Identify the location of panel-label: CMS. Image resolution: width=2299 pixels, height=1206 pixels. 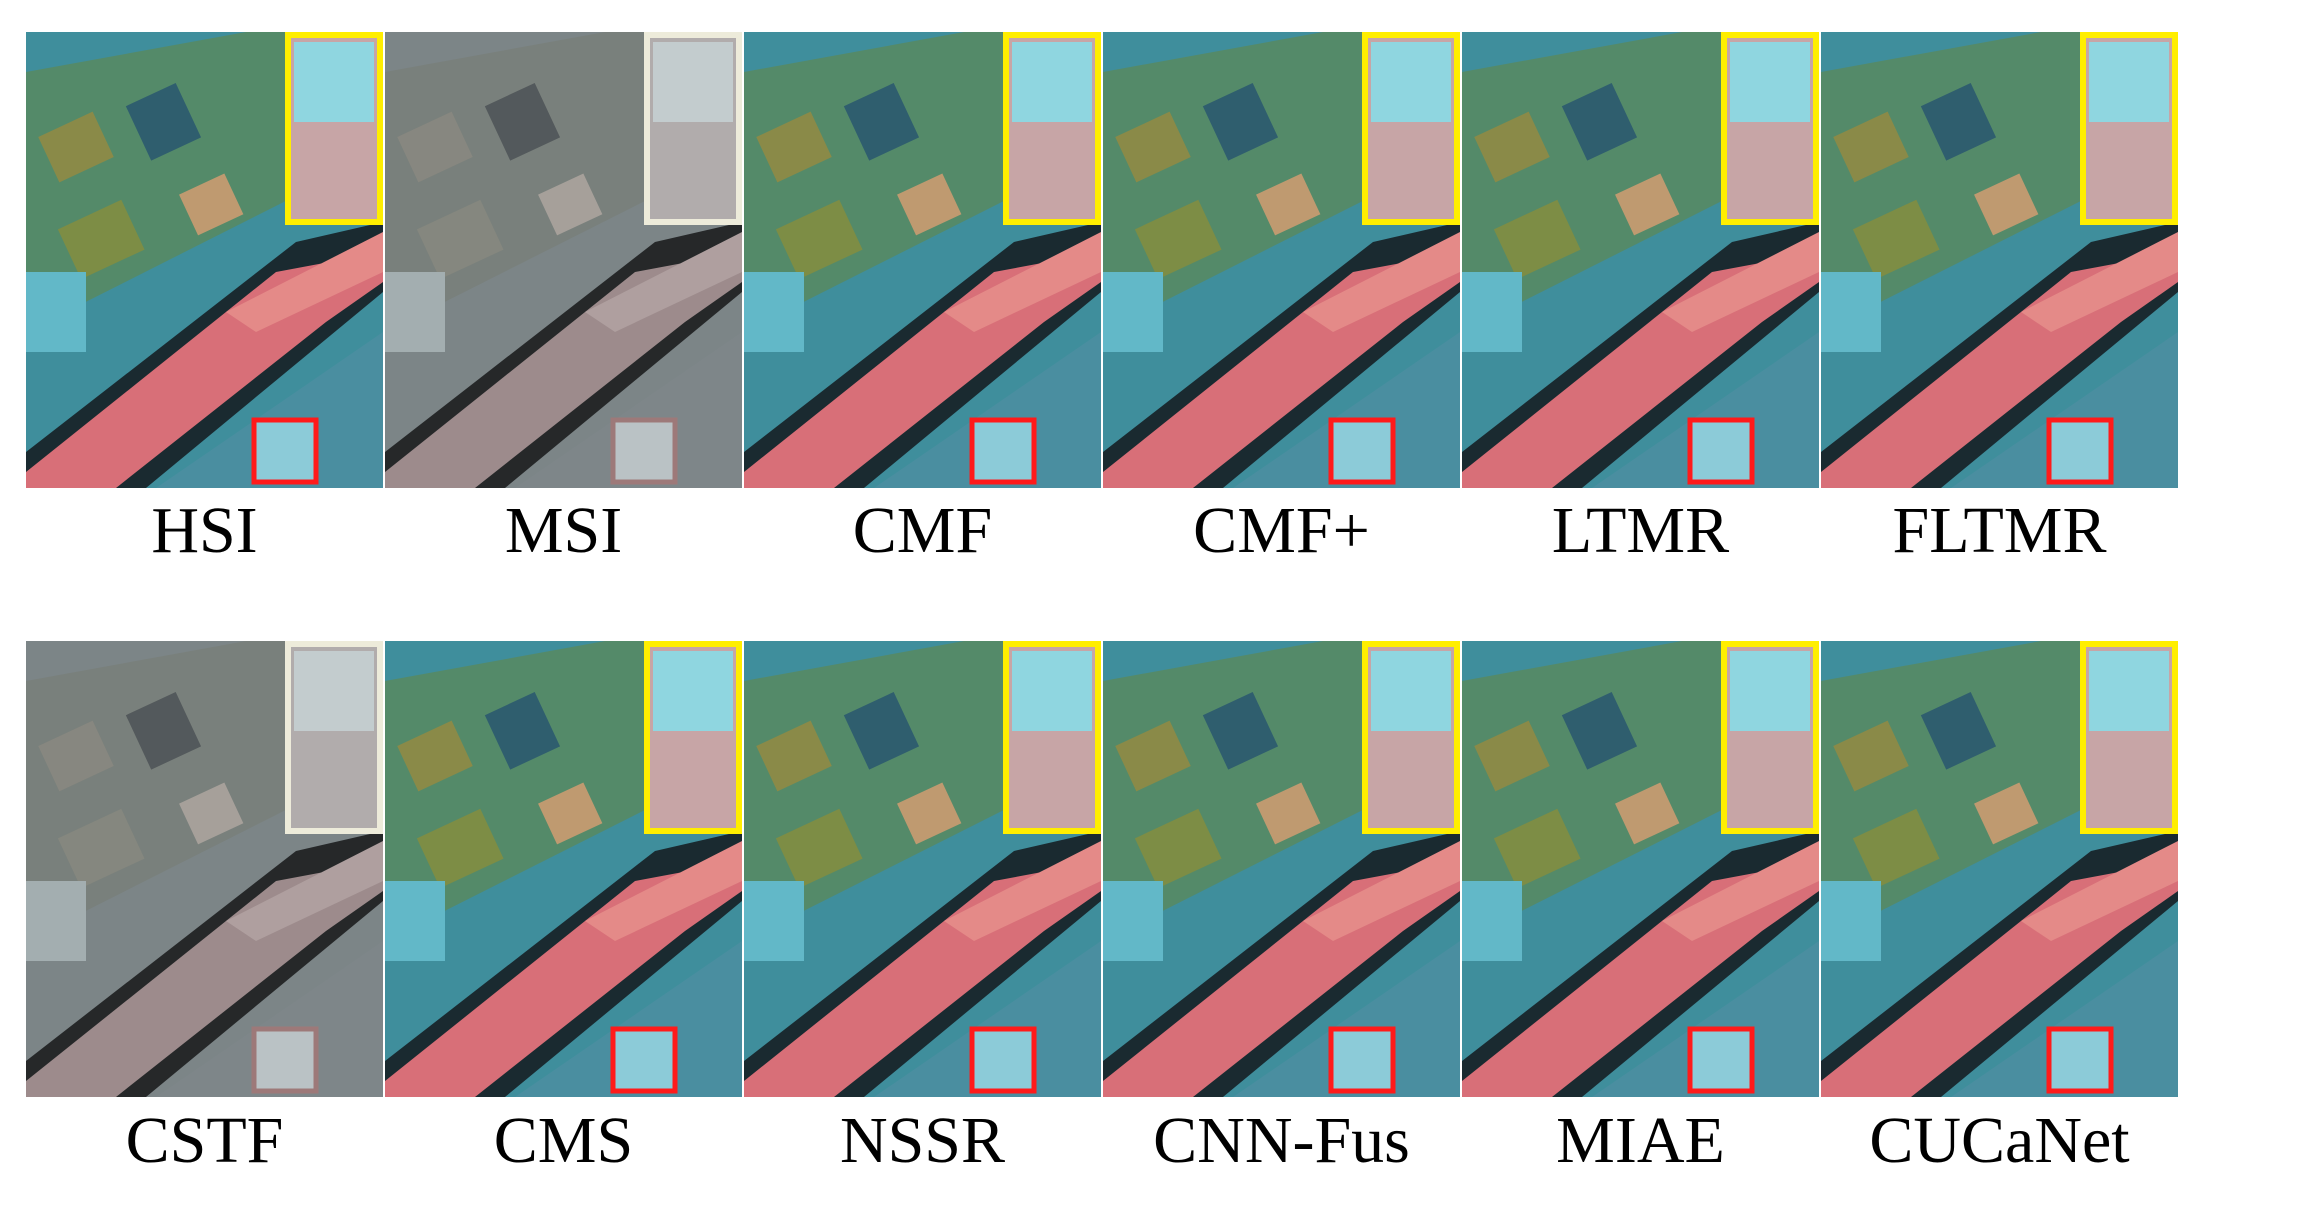
(563, 1140).